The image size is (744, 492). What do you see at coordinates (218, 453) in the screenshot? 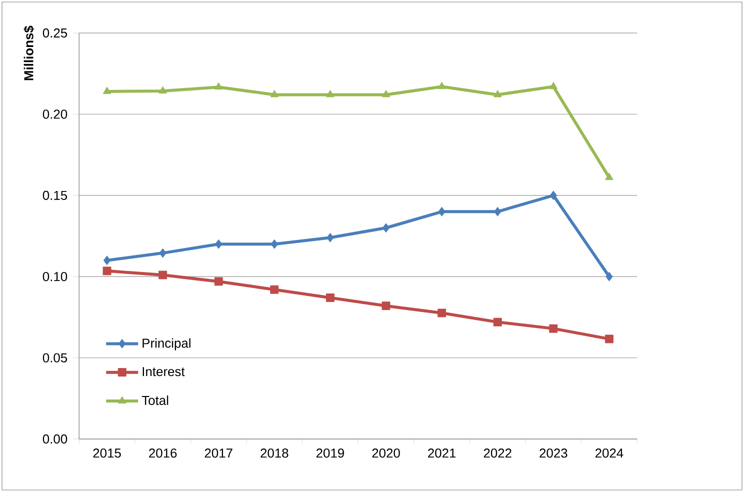
I see `x-tick-label: 2017` at bounding box center [218, 453].